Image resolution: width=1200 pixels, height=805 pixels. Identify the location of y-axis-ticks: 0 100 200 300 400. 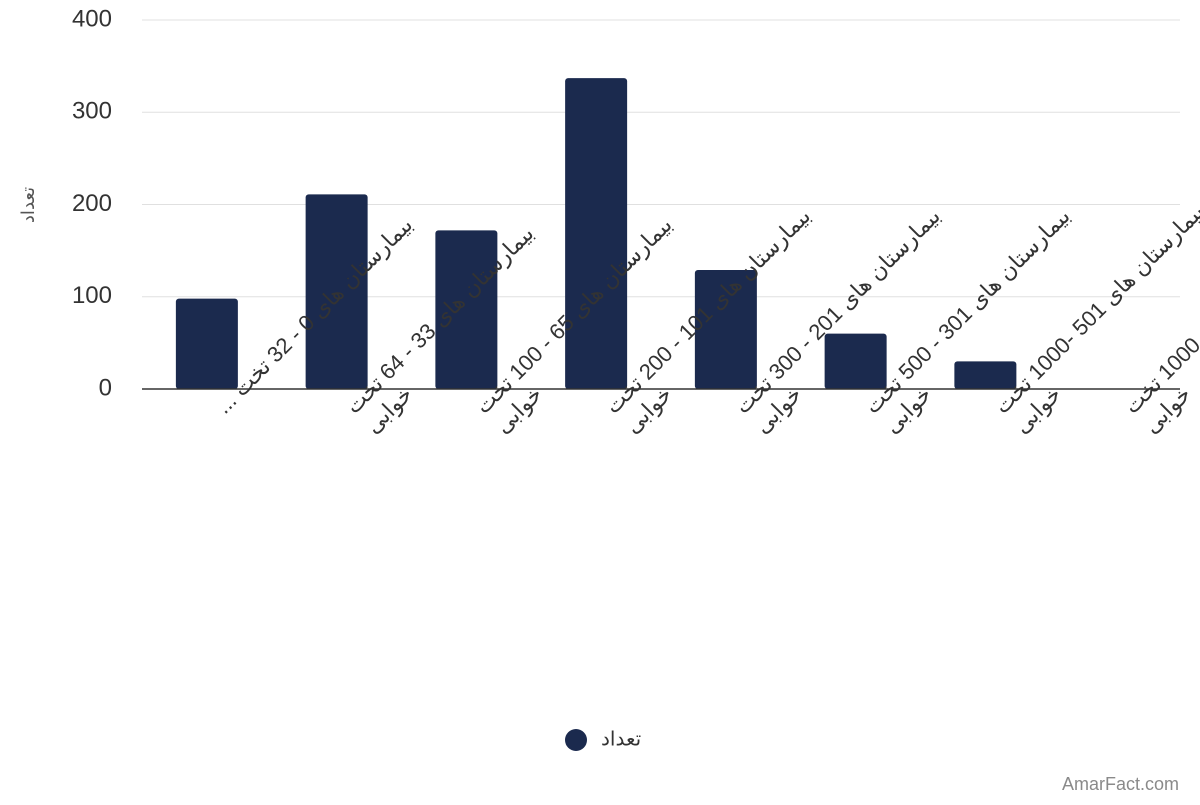
(92, 203).